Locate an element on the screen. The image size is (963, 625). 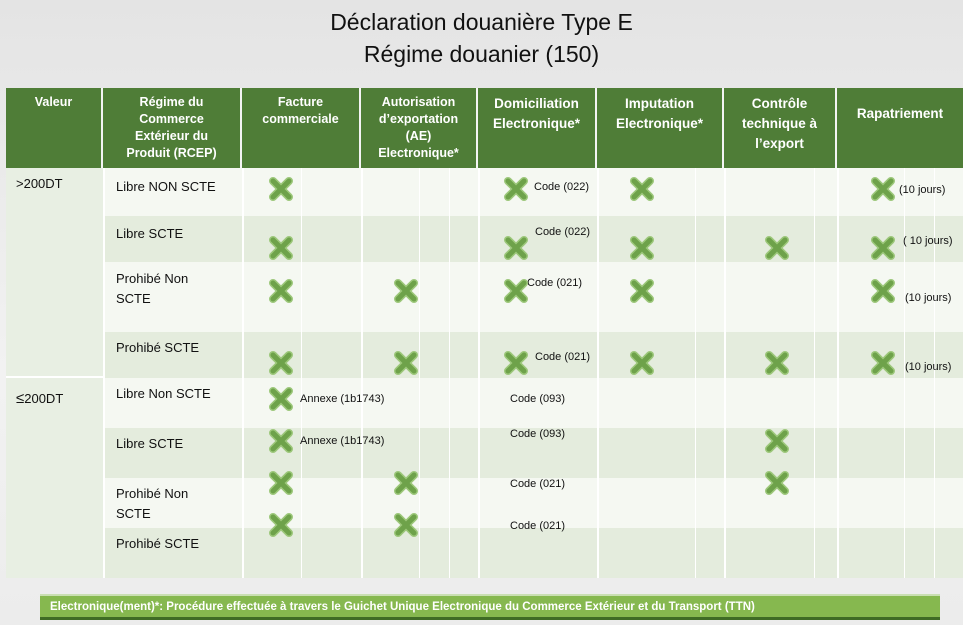
rcep-label: Libre NON SCTE is located at coordinates (166, 186).